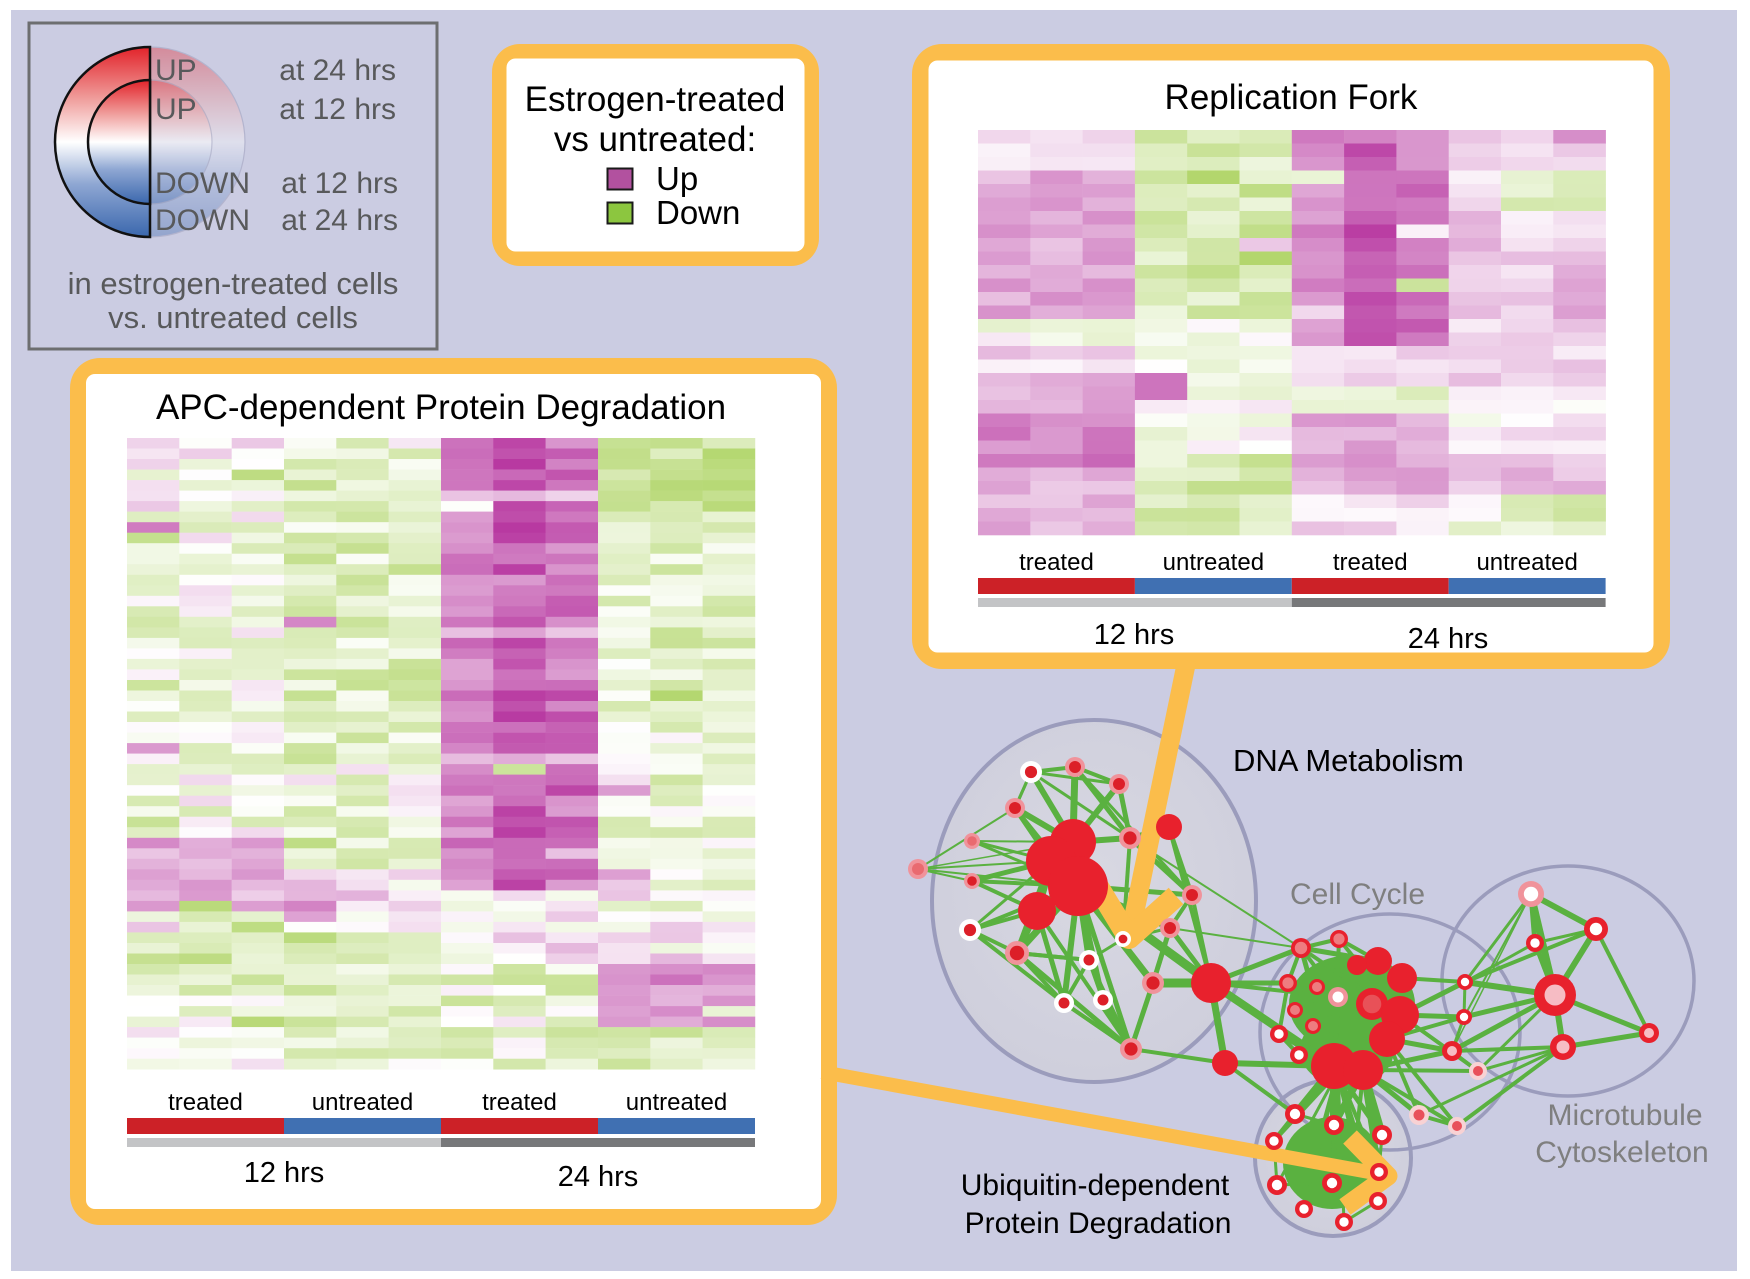 Image resolution: width=1750 pixels, height=1279 pixels. I want to click on svg-text: Protein Degradation, so click(1098, 1223).